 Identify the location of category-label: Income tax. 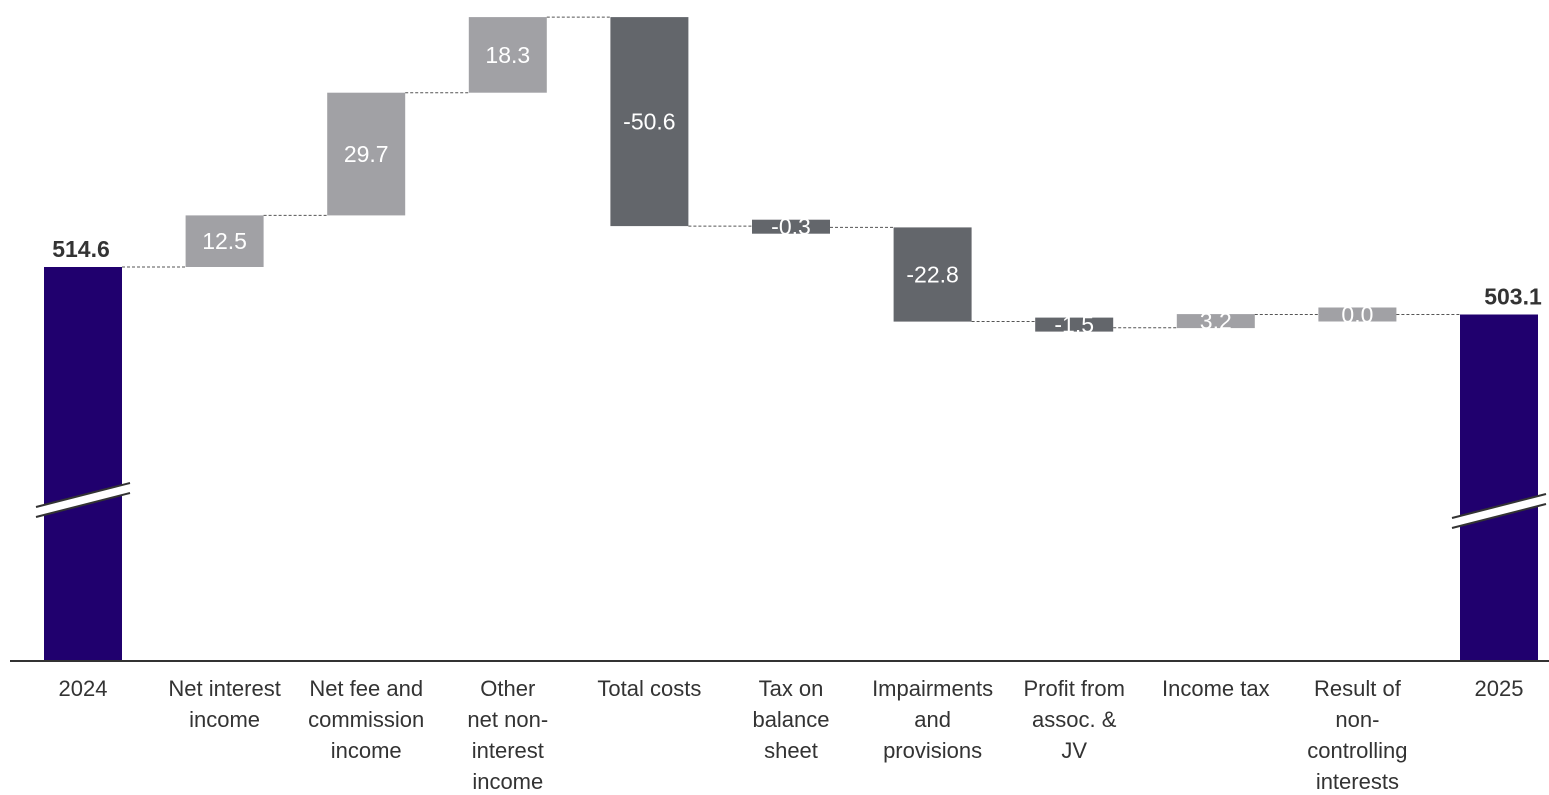
(1216, 688).